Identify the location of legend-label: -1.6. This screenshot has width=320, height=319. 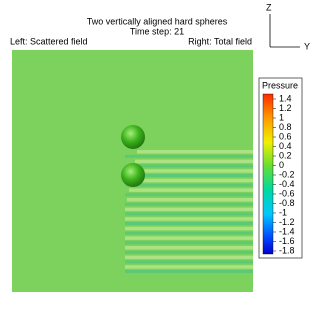
(287, 241).